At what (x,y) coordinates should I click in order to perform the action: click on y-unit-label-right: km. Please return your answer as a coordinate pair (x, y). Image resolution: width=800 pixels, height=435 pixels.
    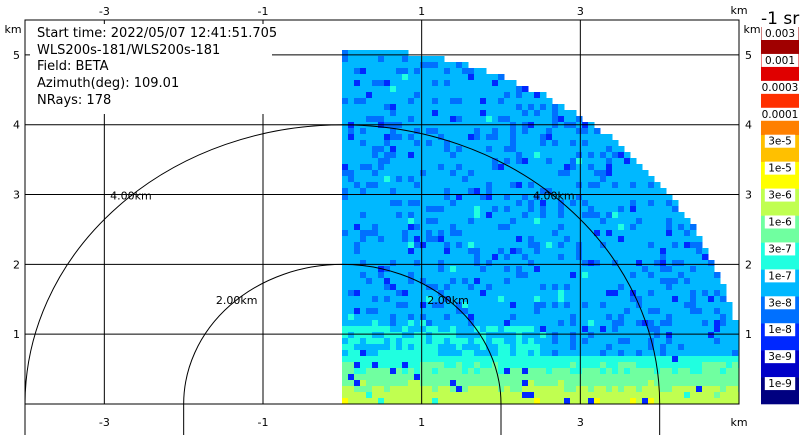
    Looking at the image, I should click on (751, 29).